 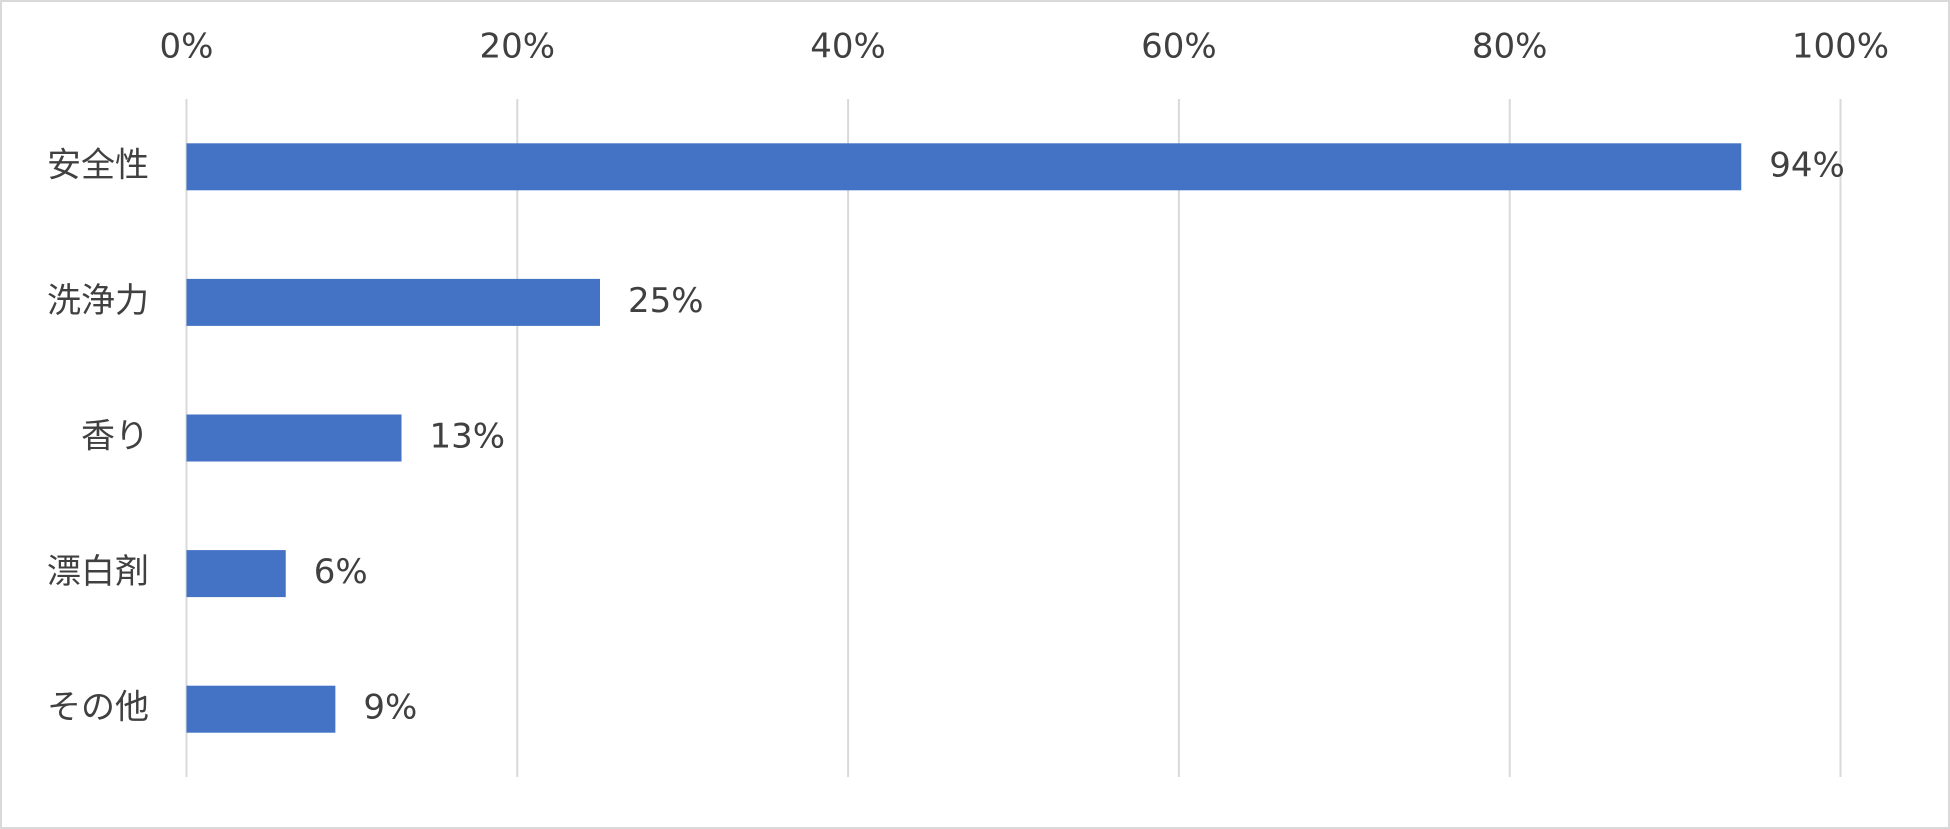 I want to click on data-label: 25%, so click(x=666, y=301).